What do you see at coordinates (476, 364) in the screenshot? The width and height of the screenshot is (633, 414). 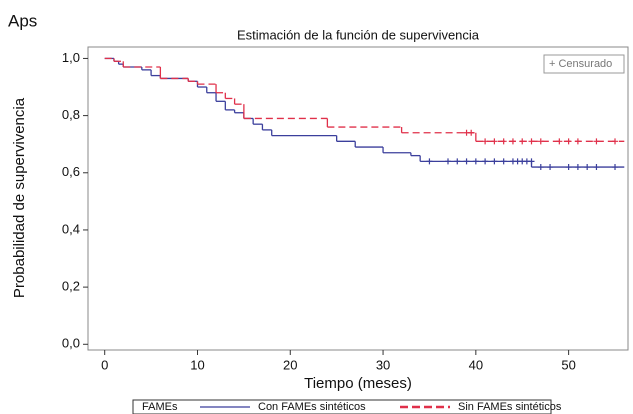 I see `x-tick-label: 40` at bounding box center [476, 364].